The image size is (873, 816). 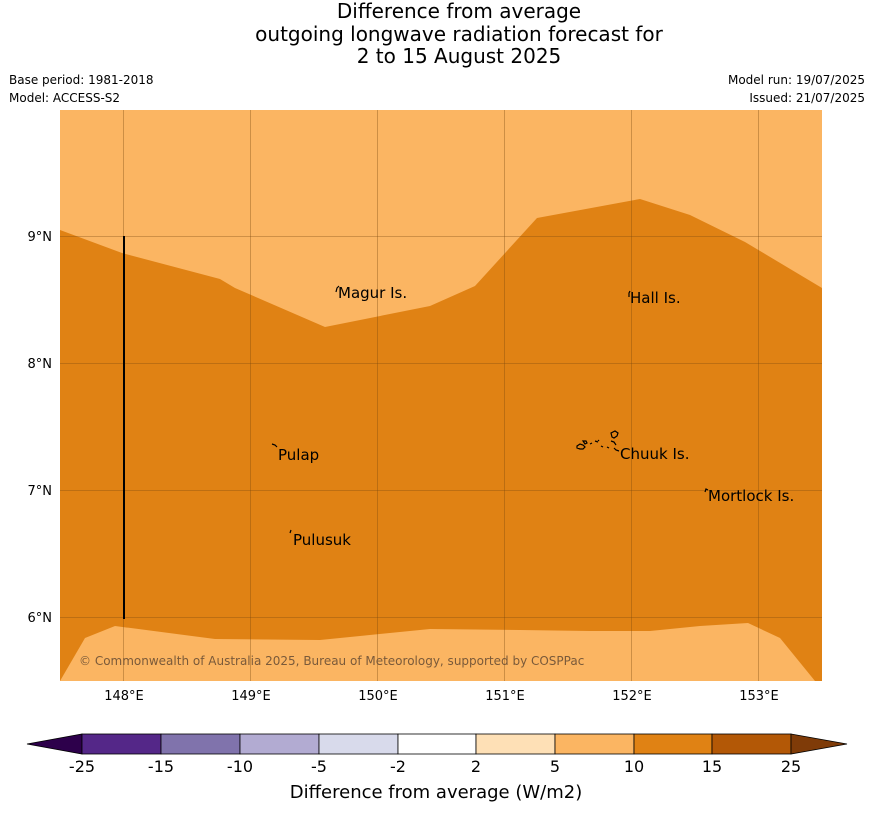 What do you see at coordinates (40, 364) in the screenshot?
I see `y-tick-8n: 8°N` at bounding box center [40, 364].